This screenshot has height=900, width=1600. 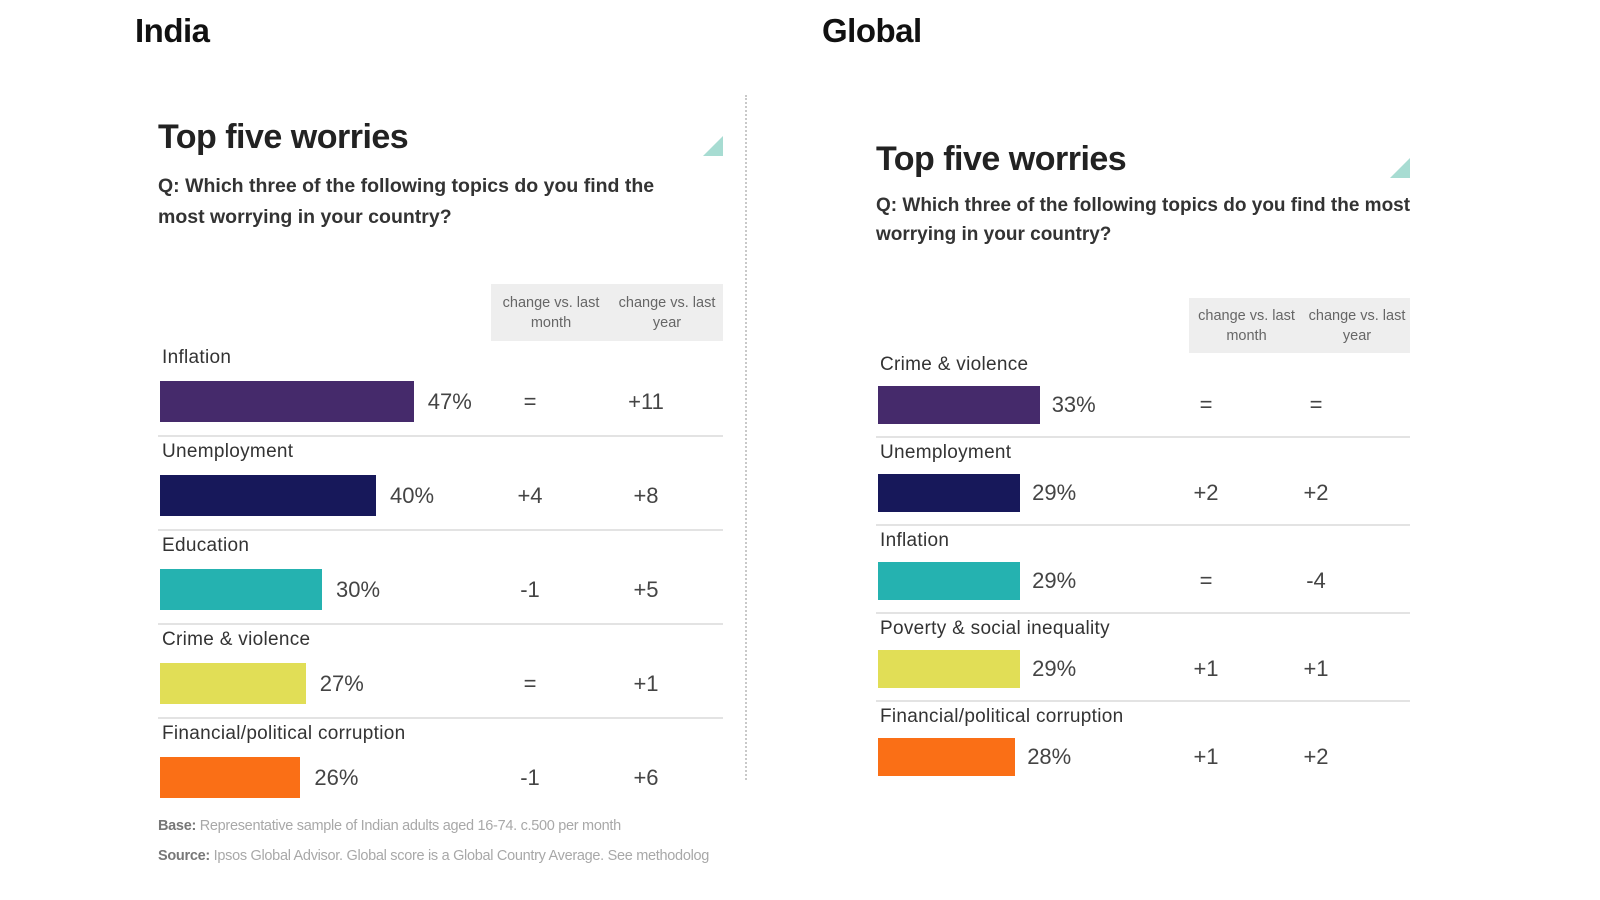 I want to click on bar-value-label: 30%, so click(x=358, y=589).